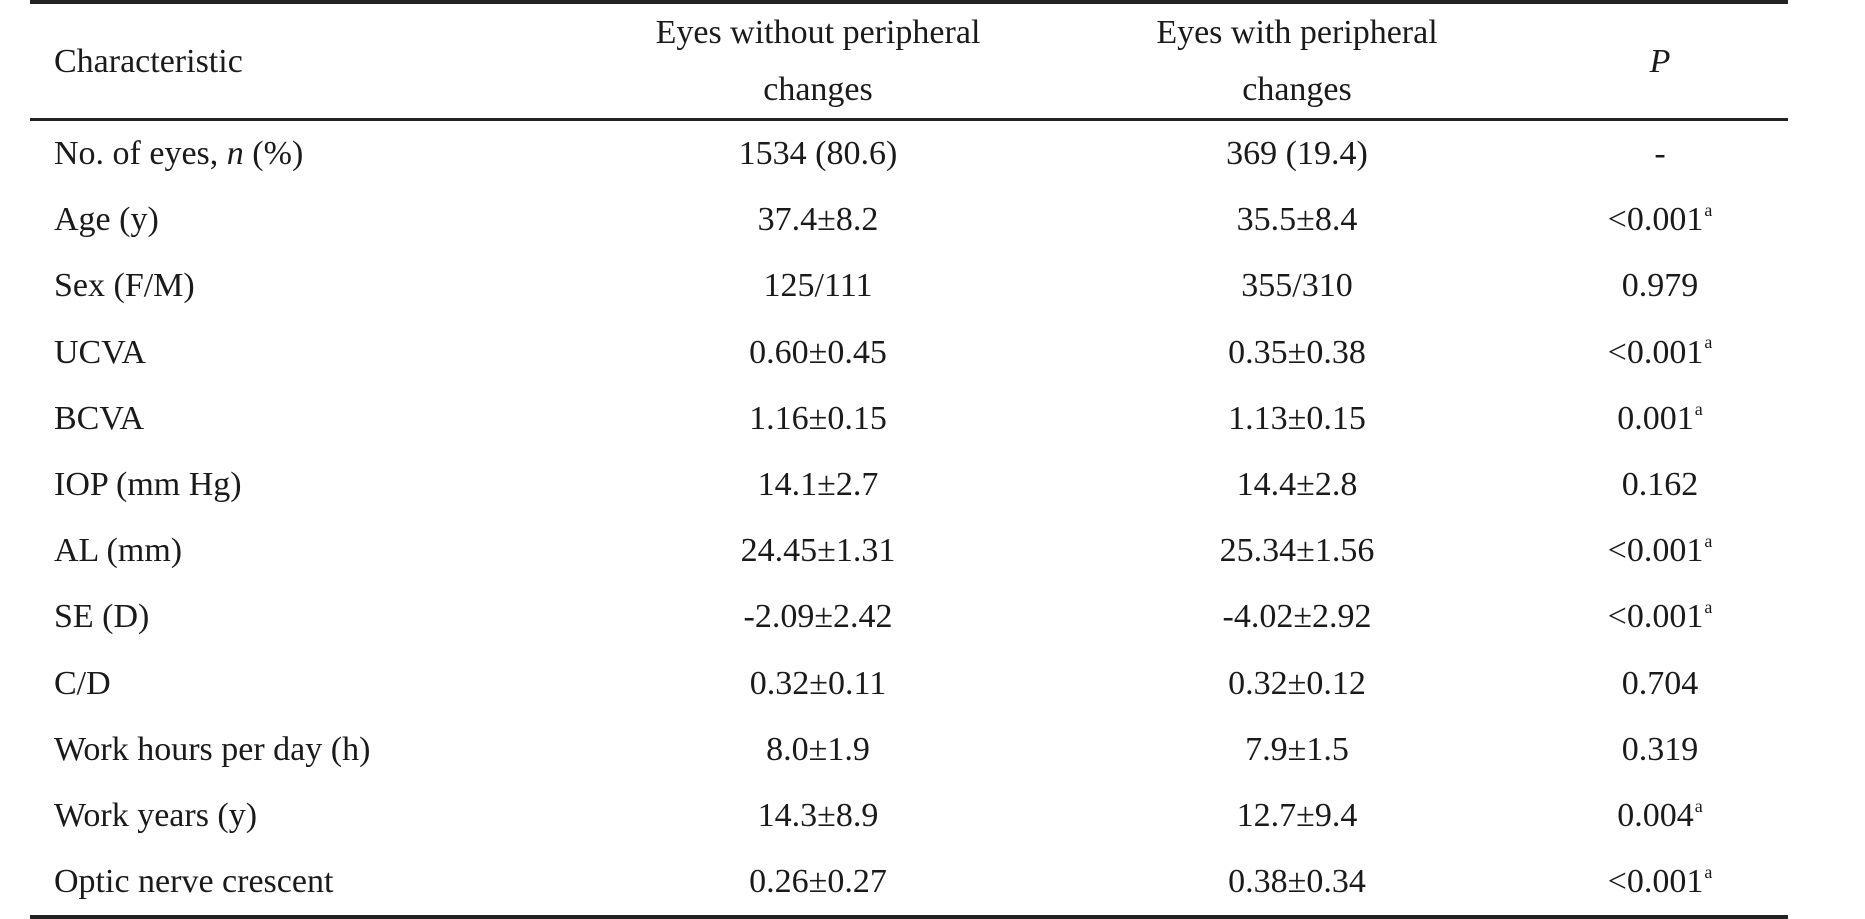 The width and height of the screenshot is (1865, 919). Describe the element at coordinates (194, 882) in the screenshot. I see `characteristic-label: Optic nerve crescent` at that location.